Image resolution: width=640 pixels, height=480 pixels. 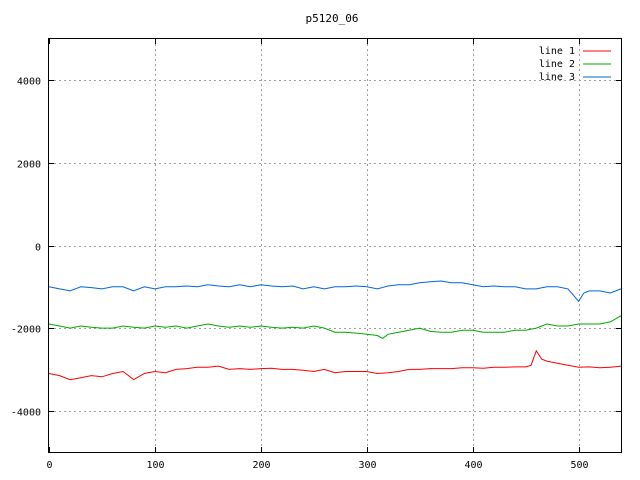 What do you see at coordinates (261, 465) in the screenshot?
I see `x-tick-label: 200` at bounding box center [261, 465].